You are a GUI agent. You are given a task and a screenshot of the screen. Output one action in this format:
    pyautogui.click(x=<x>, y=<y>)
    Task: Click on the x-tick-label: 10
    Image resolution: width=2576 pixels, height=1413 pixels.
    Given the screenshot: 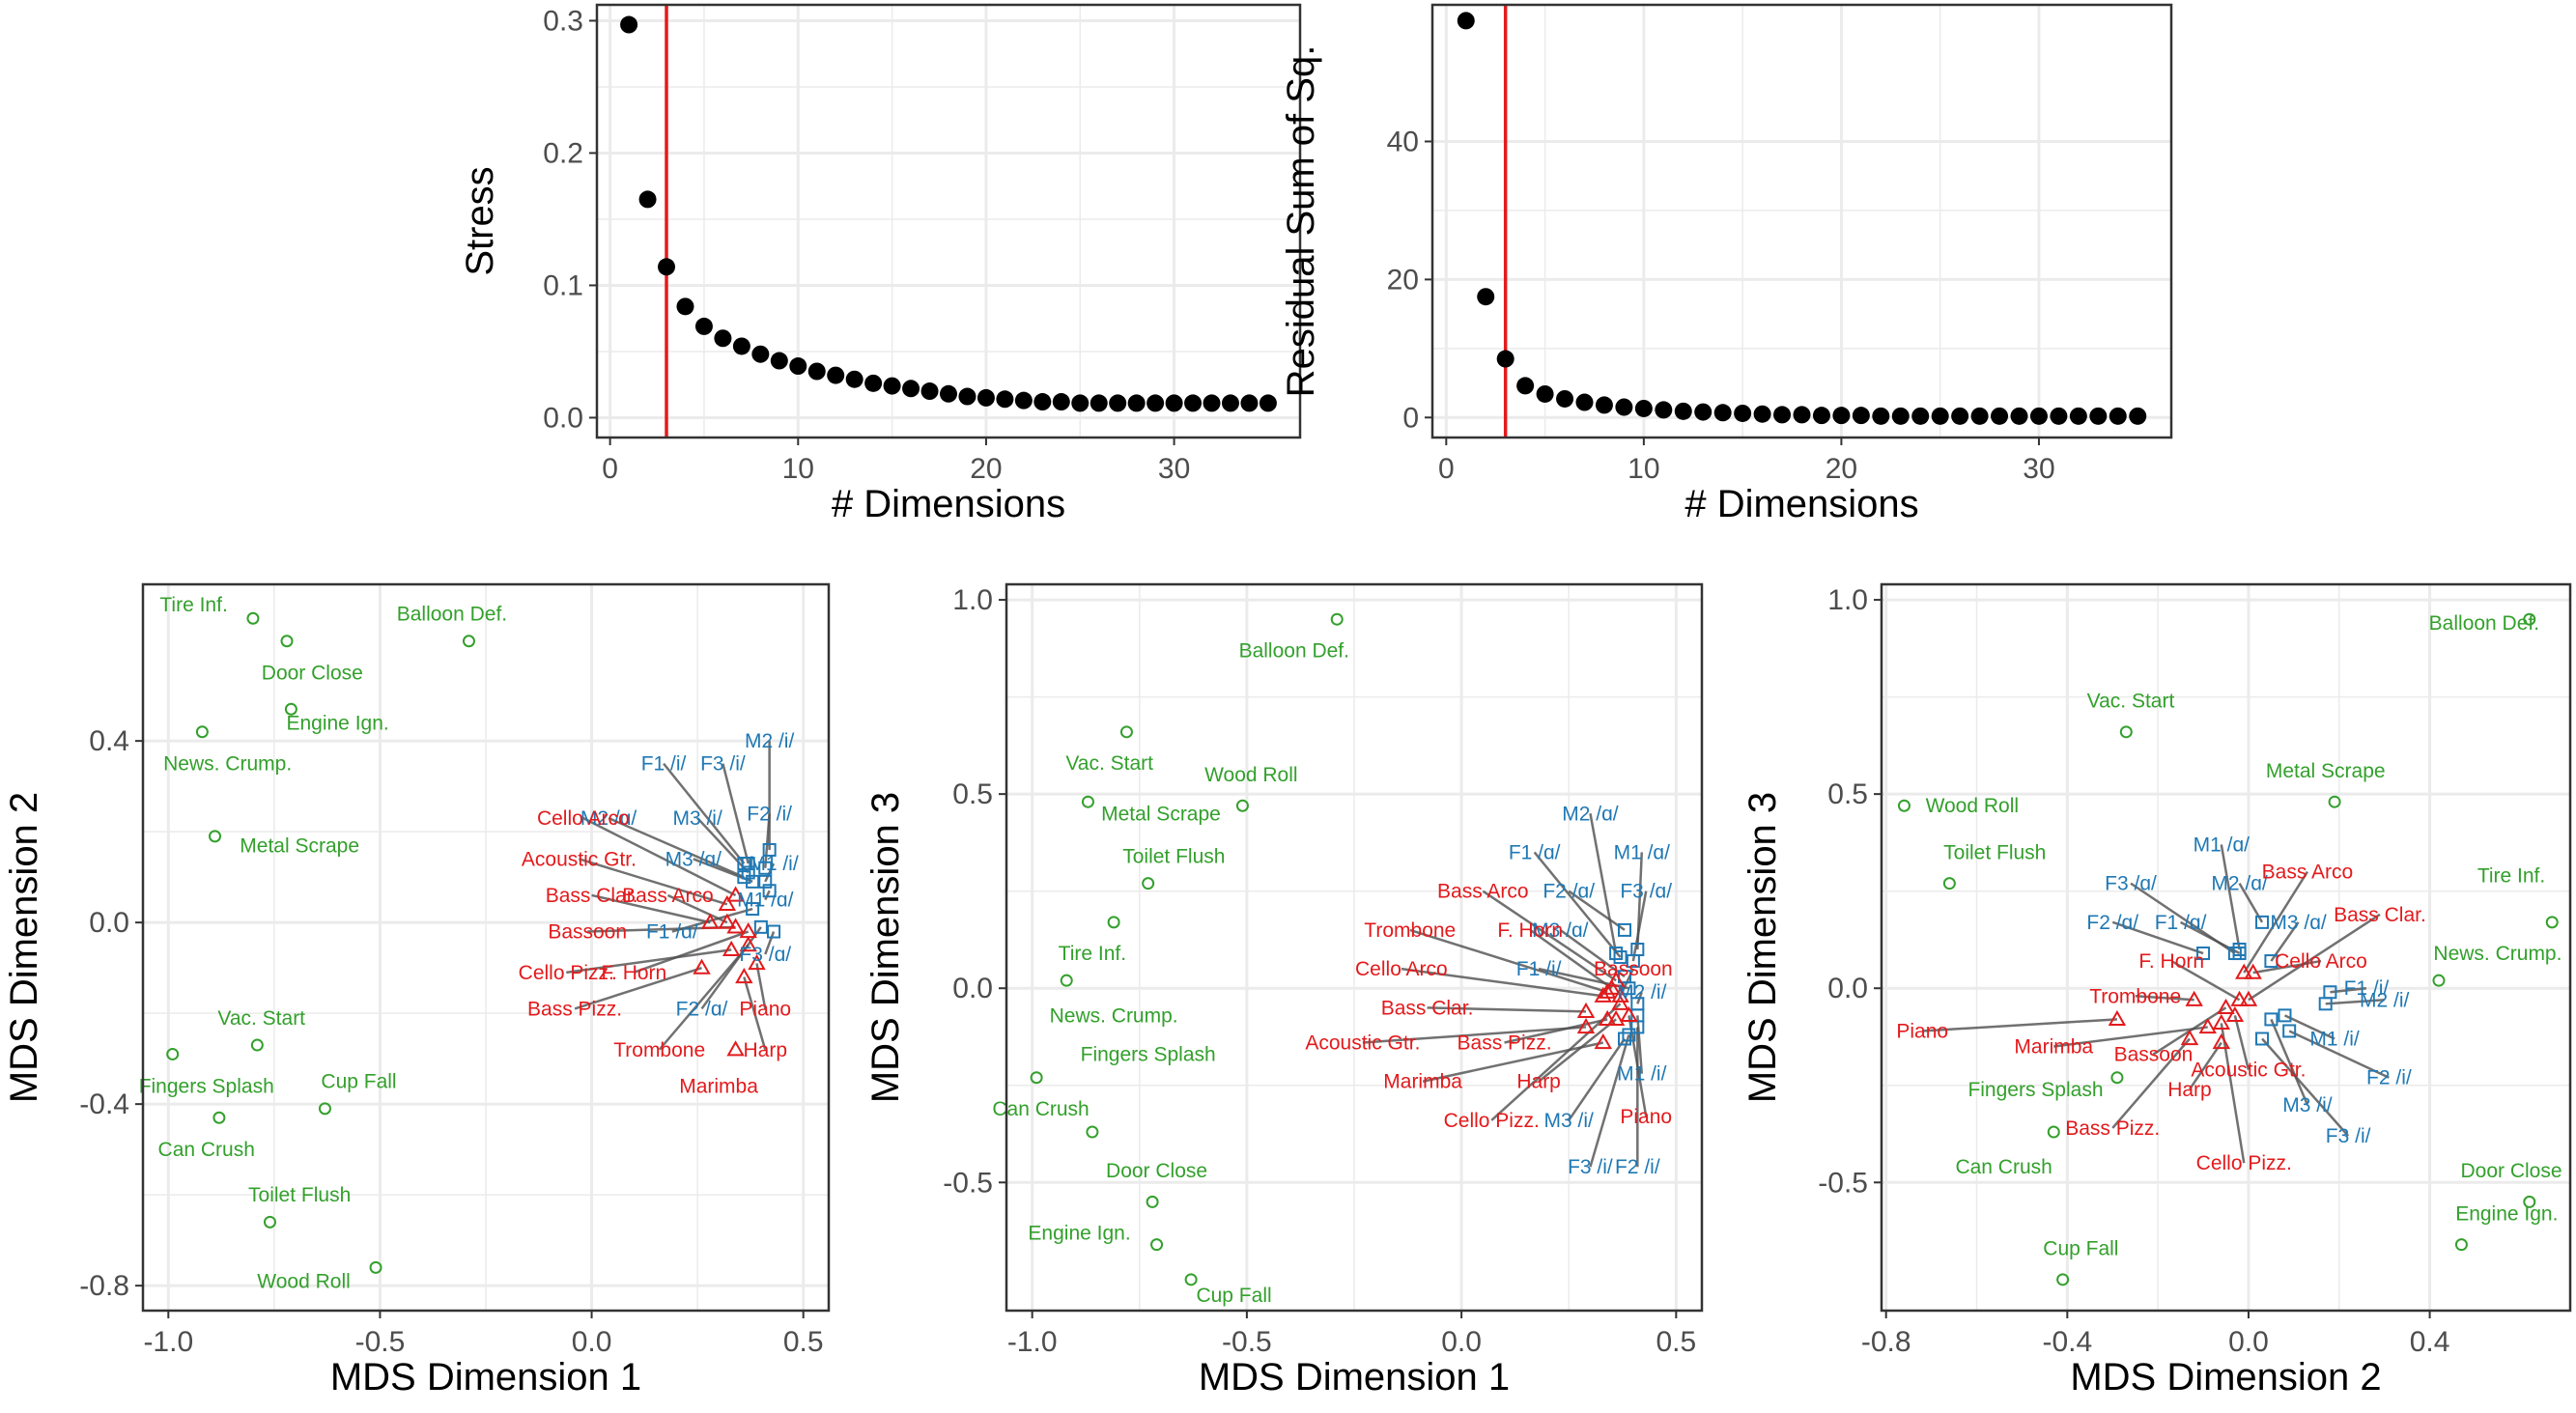 What is the action you would take?
    pyautogui.click(x=798, y=469)
    